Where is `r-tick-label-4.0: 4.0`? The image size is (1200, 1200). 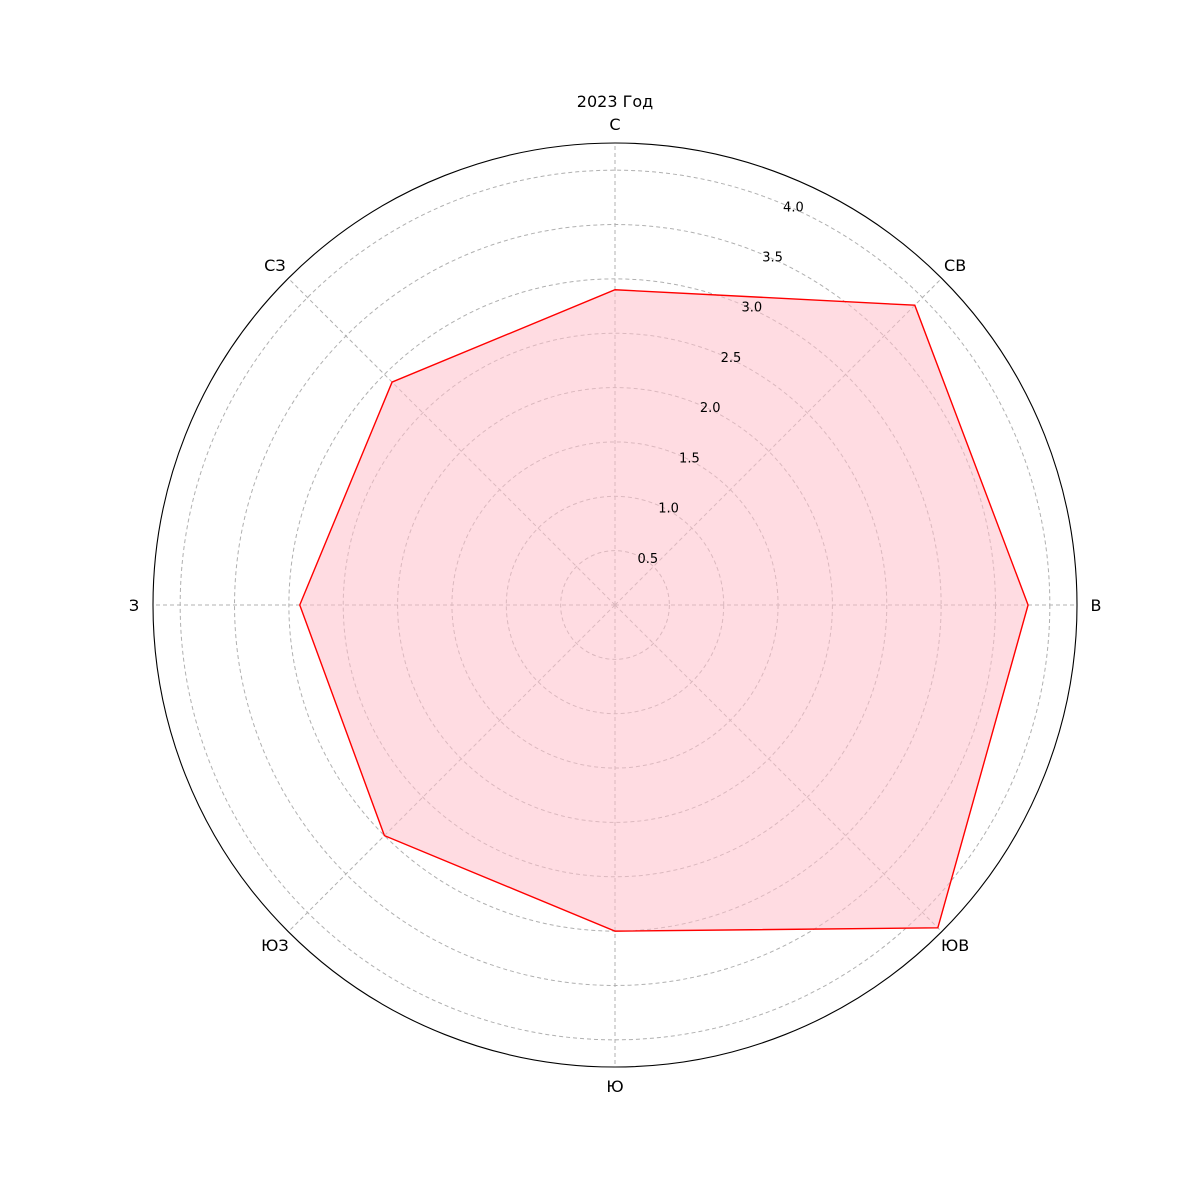
r-tick-label-4.0: 4.0 is located at coordinates (793, 207).